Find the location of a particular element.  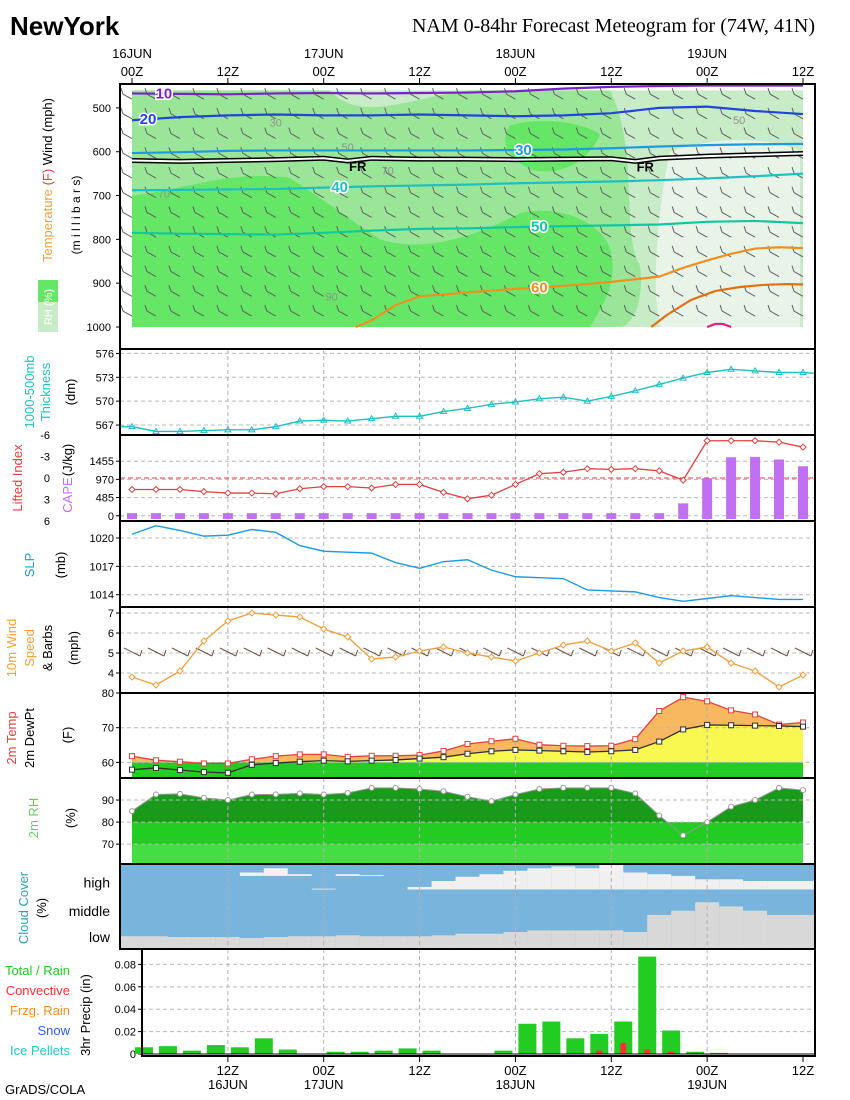

wind-ylabel: & Barbs is located at coordinates (47, 647).